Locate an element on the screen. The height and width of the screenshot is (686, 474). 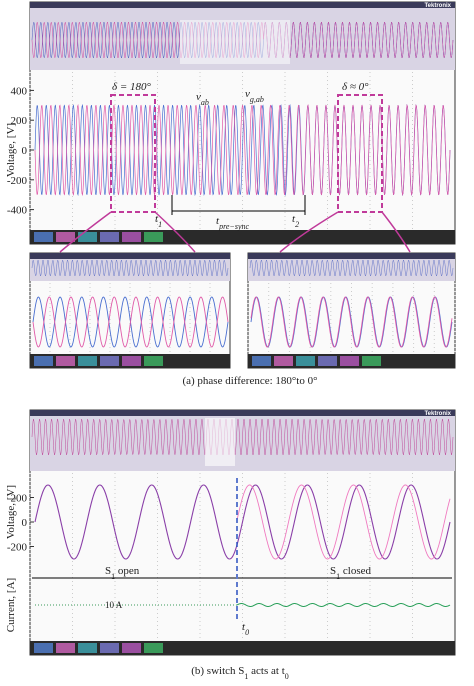
annotation: δ ≈ 0° is located at coordinates (355, 87).